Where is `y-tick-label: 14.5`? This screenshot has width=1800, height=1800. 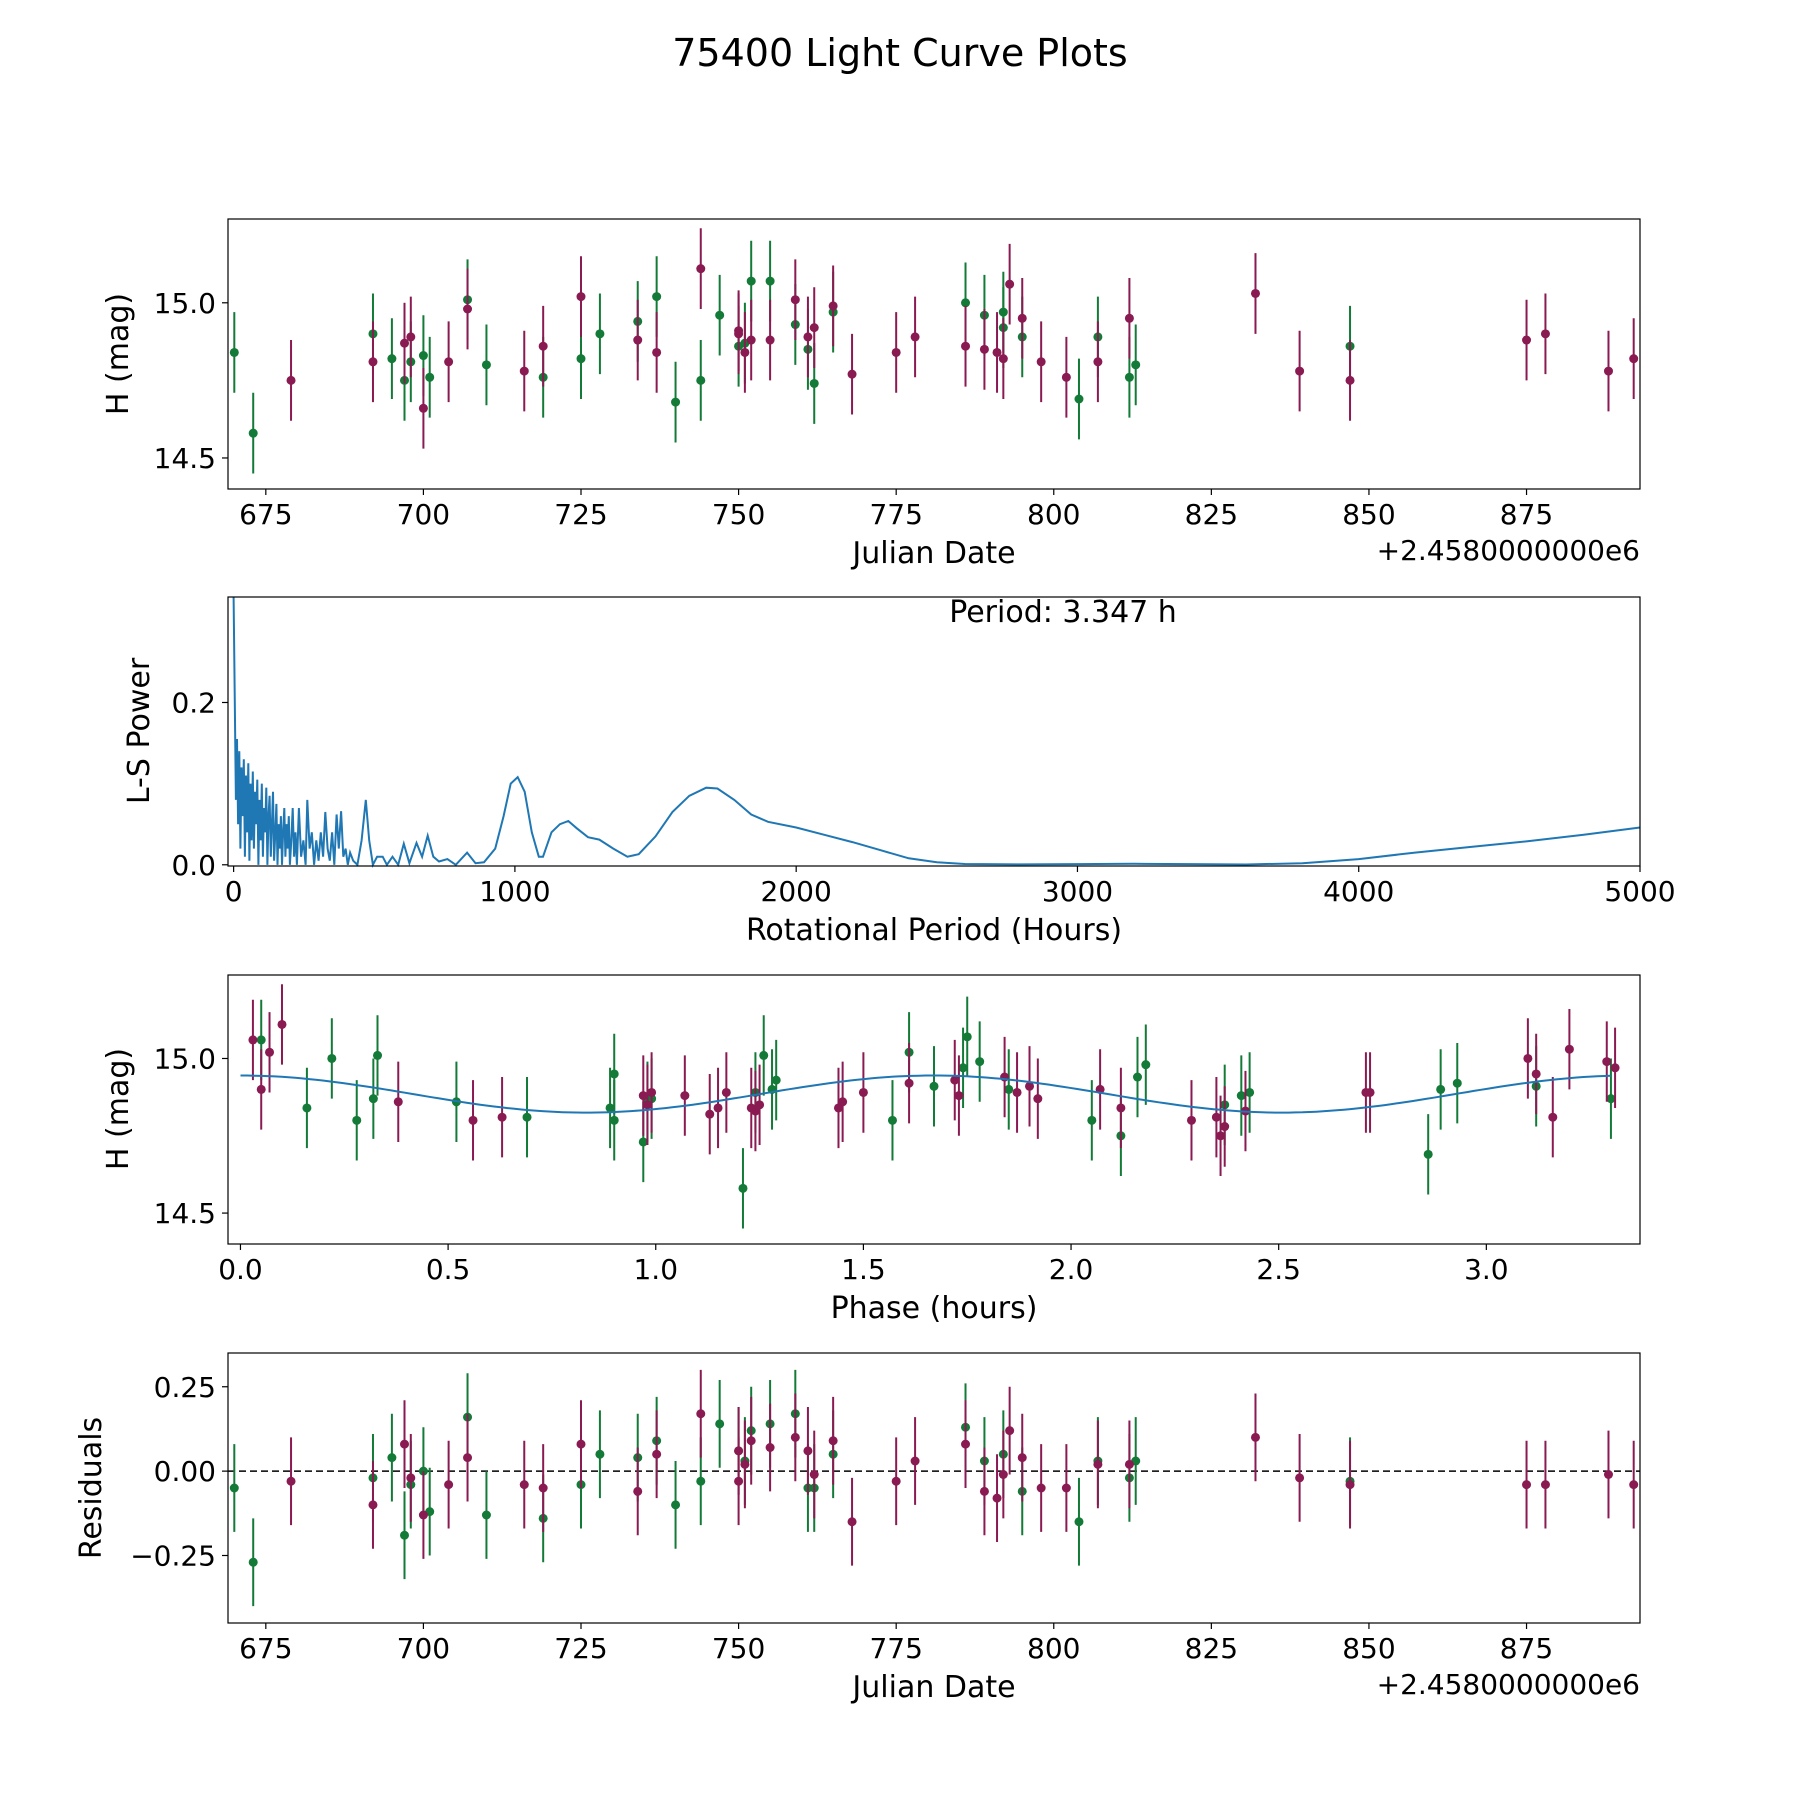 y-tick-label: 14.5 is located at coordinates (185, 1213).